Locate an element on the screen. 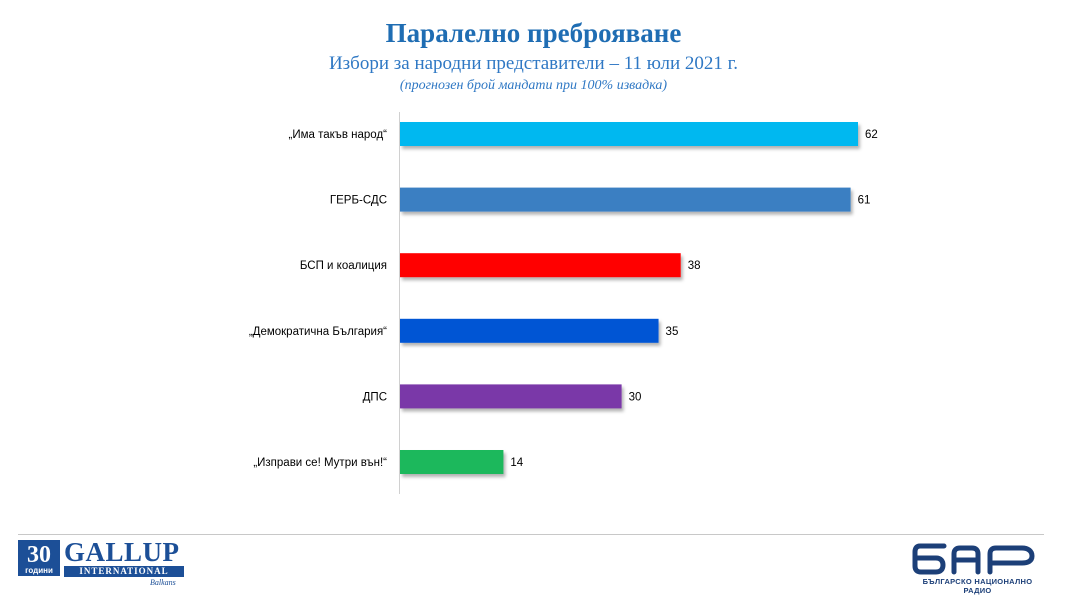 This screenshot has height=600, width=1067. gallup-30-number: 30 is located at coordinates (39, 558).